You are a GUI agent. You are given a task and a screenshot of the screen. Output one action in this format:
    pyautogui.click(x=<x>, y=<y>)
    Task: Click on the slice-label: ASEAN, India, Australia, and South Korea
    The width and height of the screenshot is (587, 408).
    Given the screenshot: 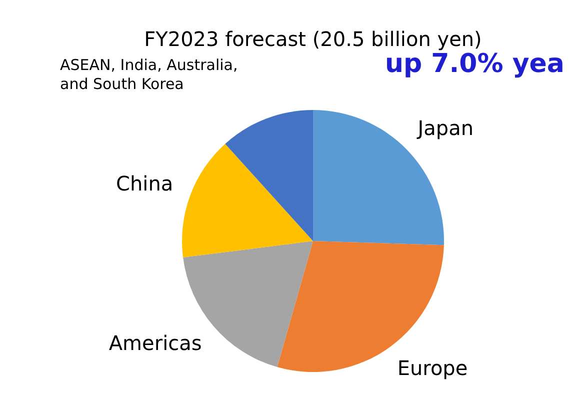 What is the action you would take?
    pyautogui.click(x=149, y=74)
    